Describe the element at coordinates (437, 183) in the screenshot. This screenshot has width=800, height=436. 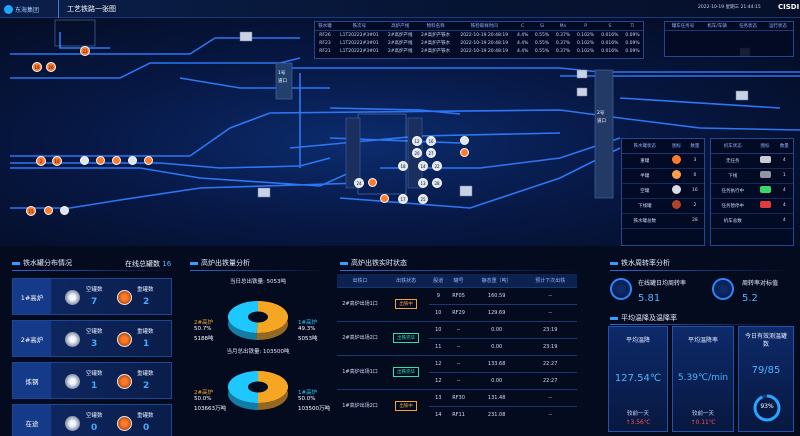
I see `map-ladle-node: 28` at that location.